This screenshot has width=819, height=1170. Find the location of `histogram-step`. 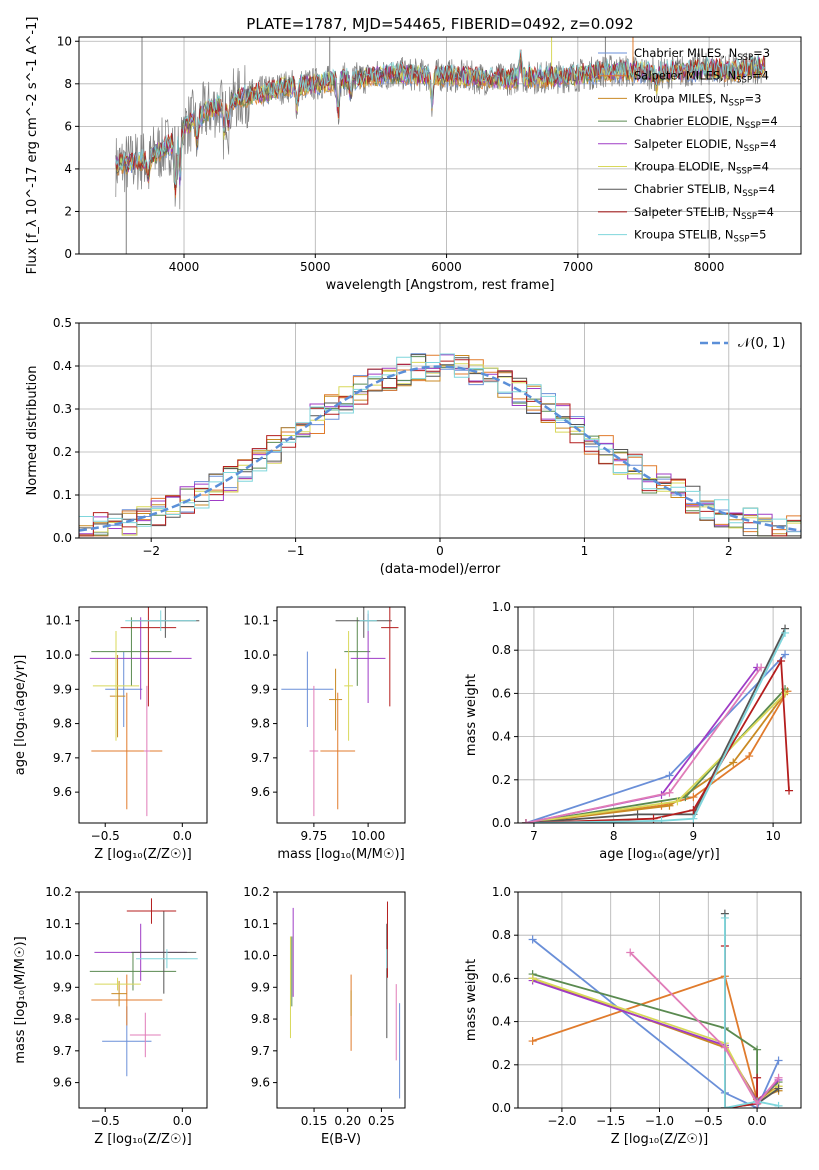

histogram-step is located at coordinates (440, 443).